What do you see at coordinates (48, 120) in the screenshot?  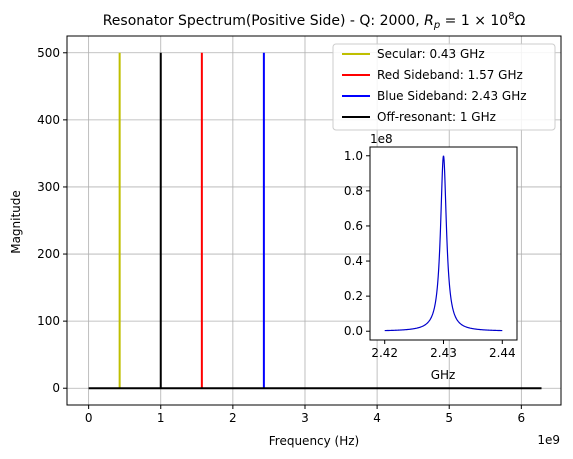 I see `y-tick-label: 400` at bounding box center [48, 120].